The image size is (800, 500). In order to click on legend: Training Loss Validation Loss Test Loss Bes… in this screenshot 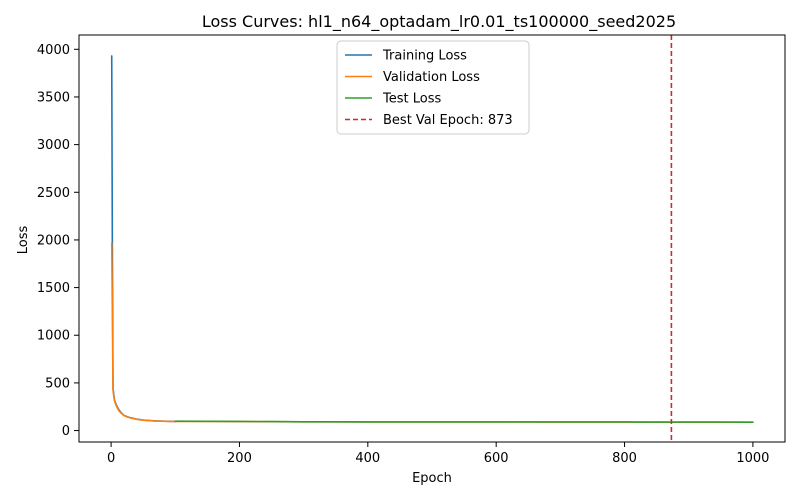, I will do `click(433, 87)`.